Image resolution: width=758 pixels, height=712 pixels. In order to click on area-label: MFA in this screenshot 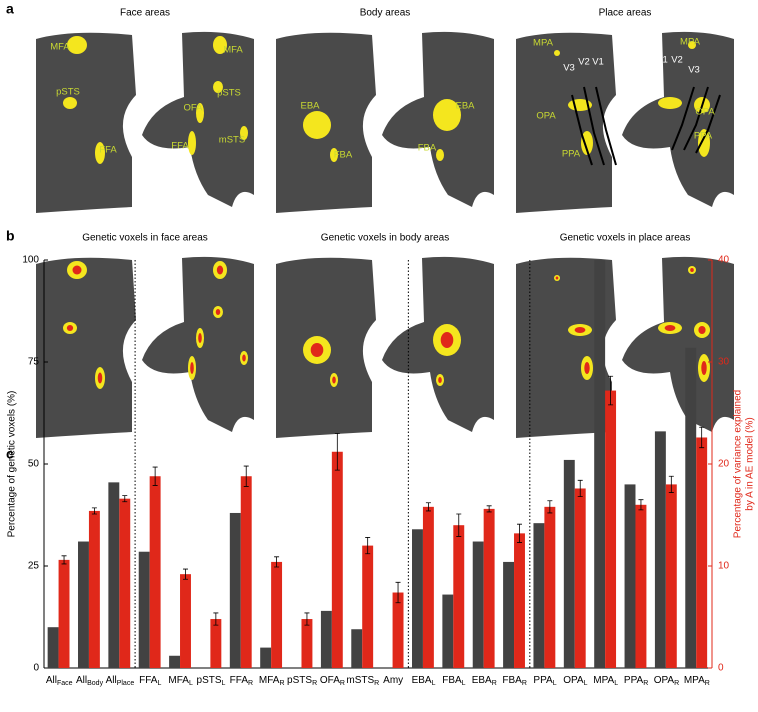, I will do `click(233, 50)`.